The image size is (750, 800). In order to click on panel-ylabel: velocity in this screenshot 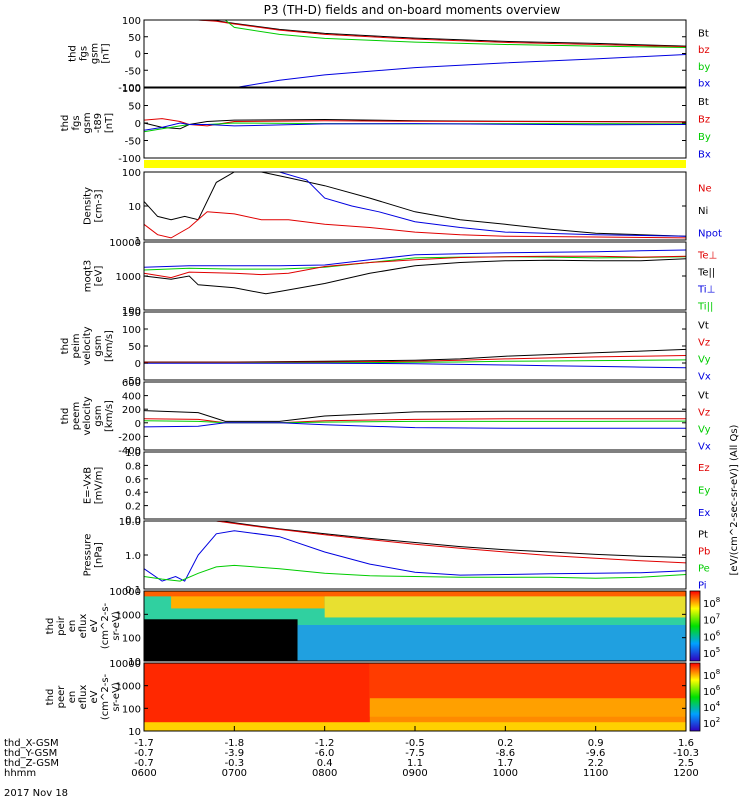, I will do `click(87, 415)`.